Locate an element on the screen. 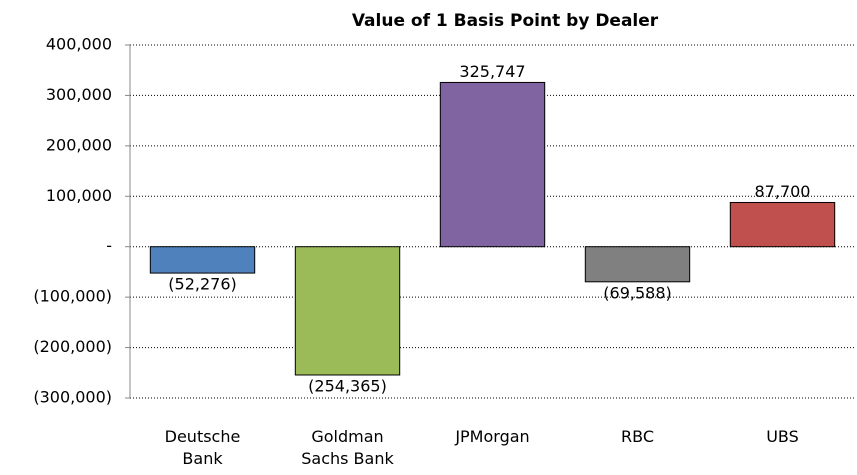 Image resolution: width=857 pixels, height=475 pixels. x-tick-label: JPMorgan is located at coordinates (492, 436).